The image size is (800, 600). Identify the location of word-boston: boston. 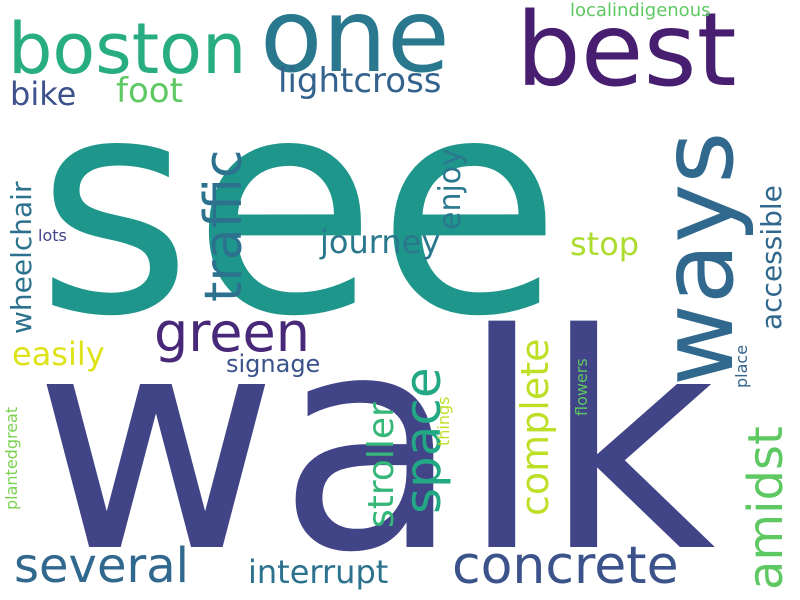
(127, 49).